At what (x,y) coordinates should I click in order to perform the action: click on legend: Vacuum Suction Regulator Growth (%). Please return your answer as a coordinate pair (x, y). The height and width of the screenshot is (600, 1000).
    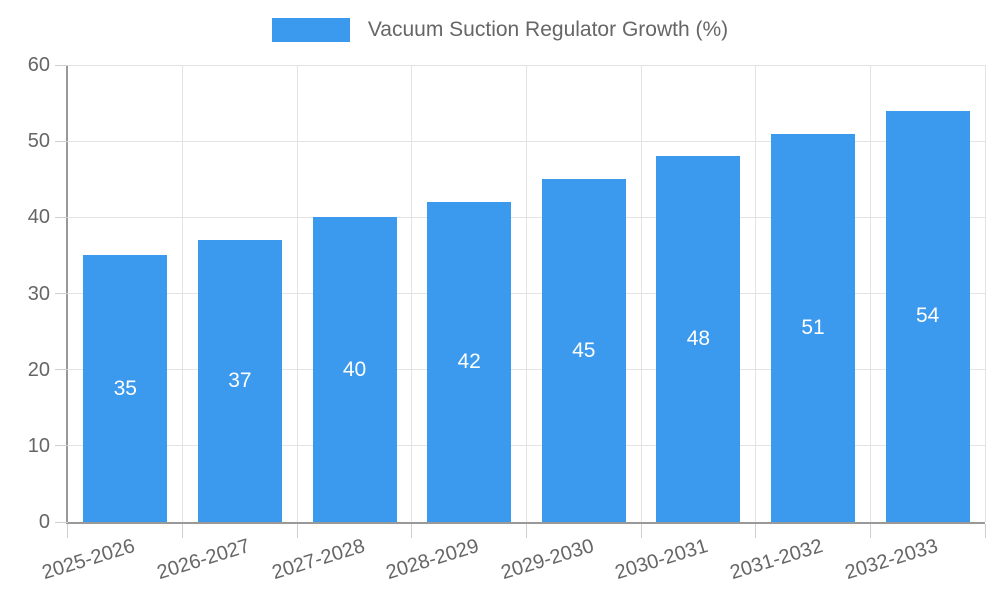
    Looking at the image, I should click on (500, 30).